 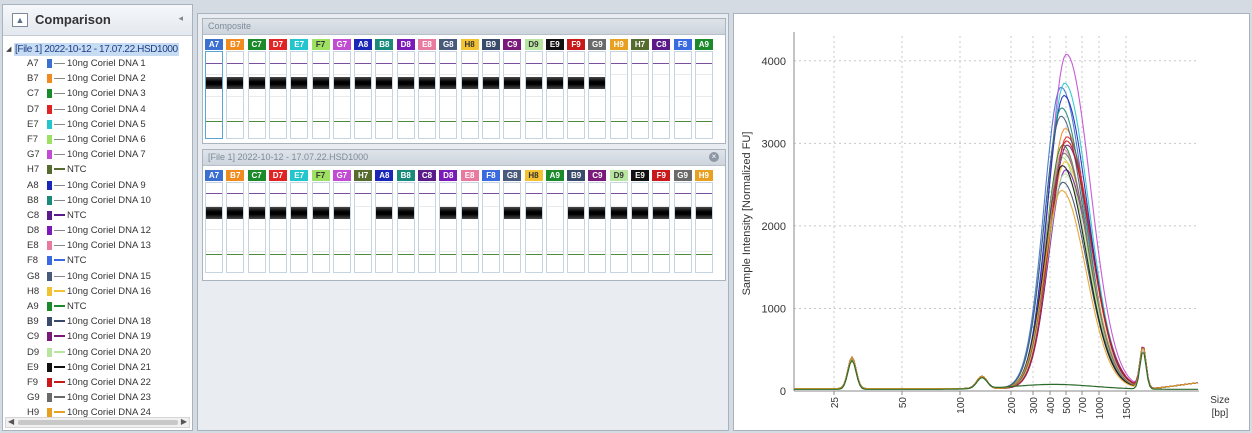 What do you see at coordinates (97, 63) in the screenshot?
I see `sample-item: A7 10ng Coriel DNA 1` at bounding box center [97, 63].